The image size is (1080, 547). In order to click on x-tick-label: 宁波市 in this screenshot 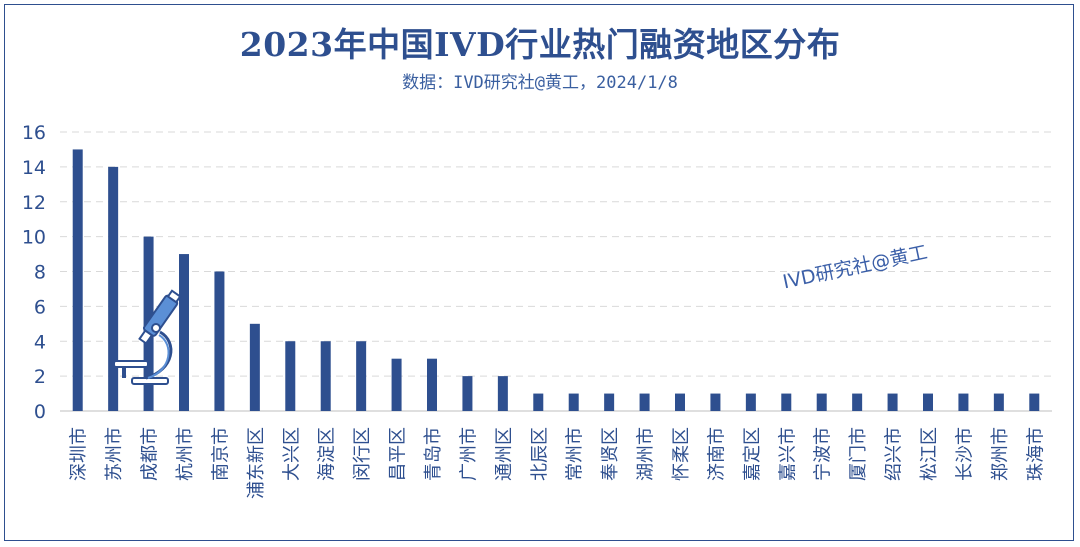, I will do `click(823, 454)`.